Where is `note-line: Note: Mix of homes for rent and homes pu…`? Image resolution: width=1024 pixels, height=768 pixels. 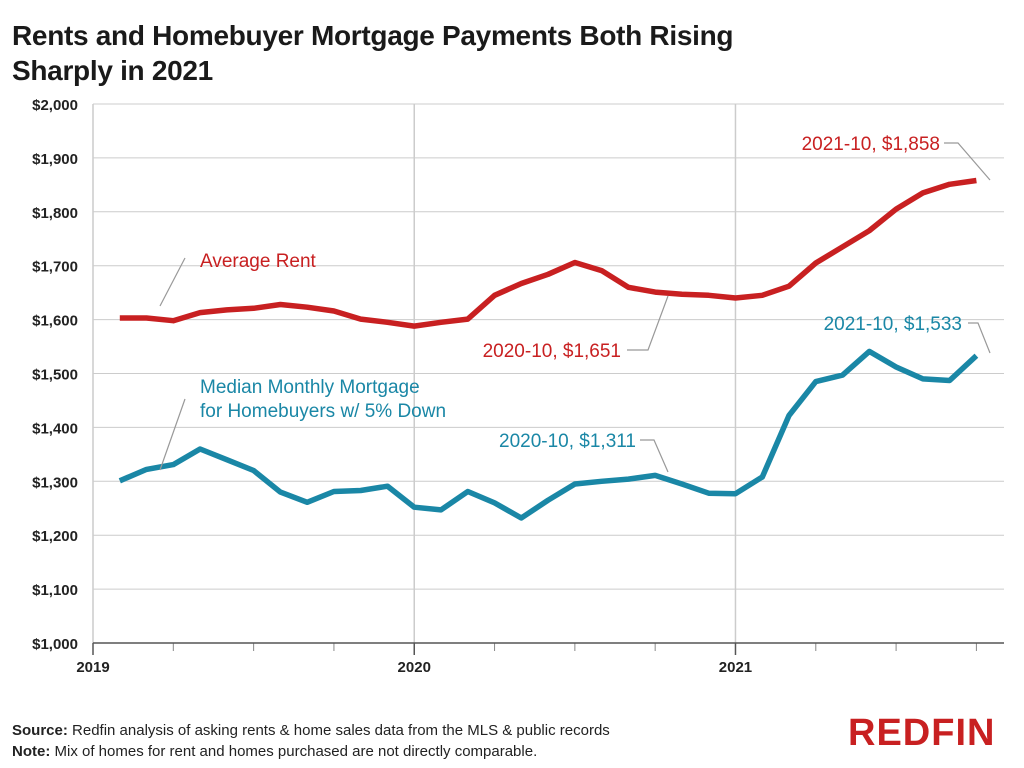
note-line: Note: Mix of homes for rent and homes pu… is located at coordinates (311, 751).